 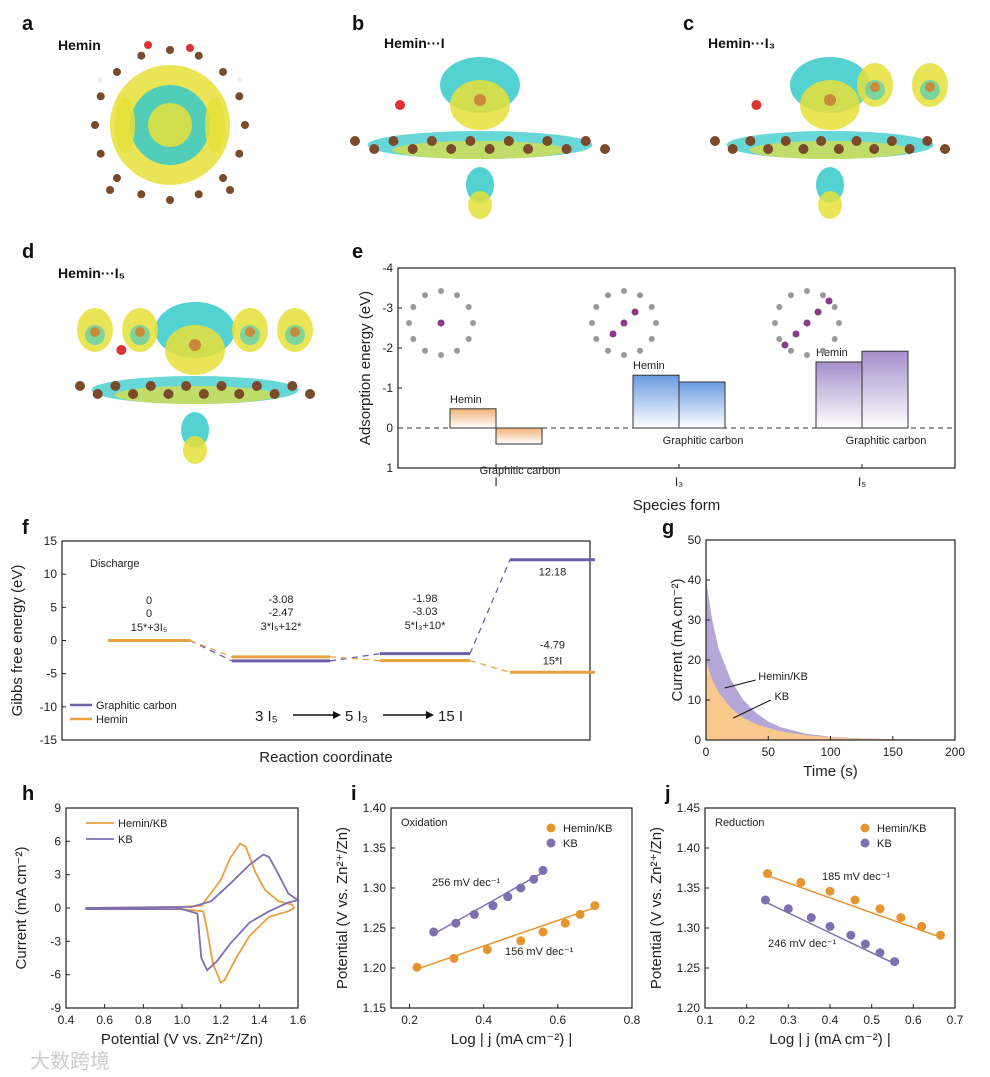 What do you see at coordinates (149, 628) in the screenshot?
I see `state-label: 15*+3I₅` at bounding box center [149, 628].